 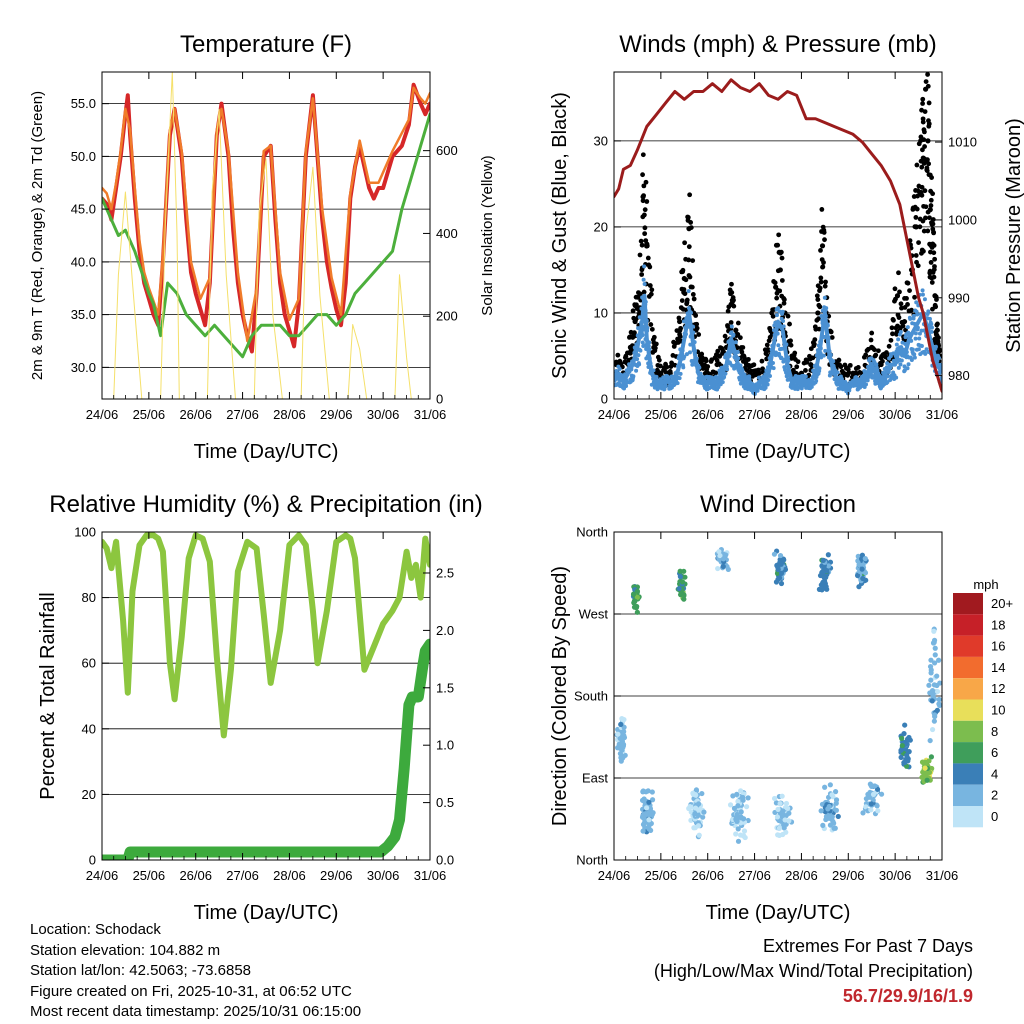 What do you see at coordinates (968, 710) in the screenshot?
I see `legend-swatch` at bounding box center [968, 710].